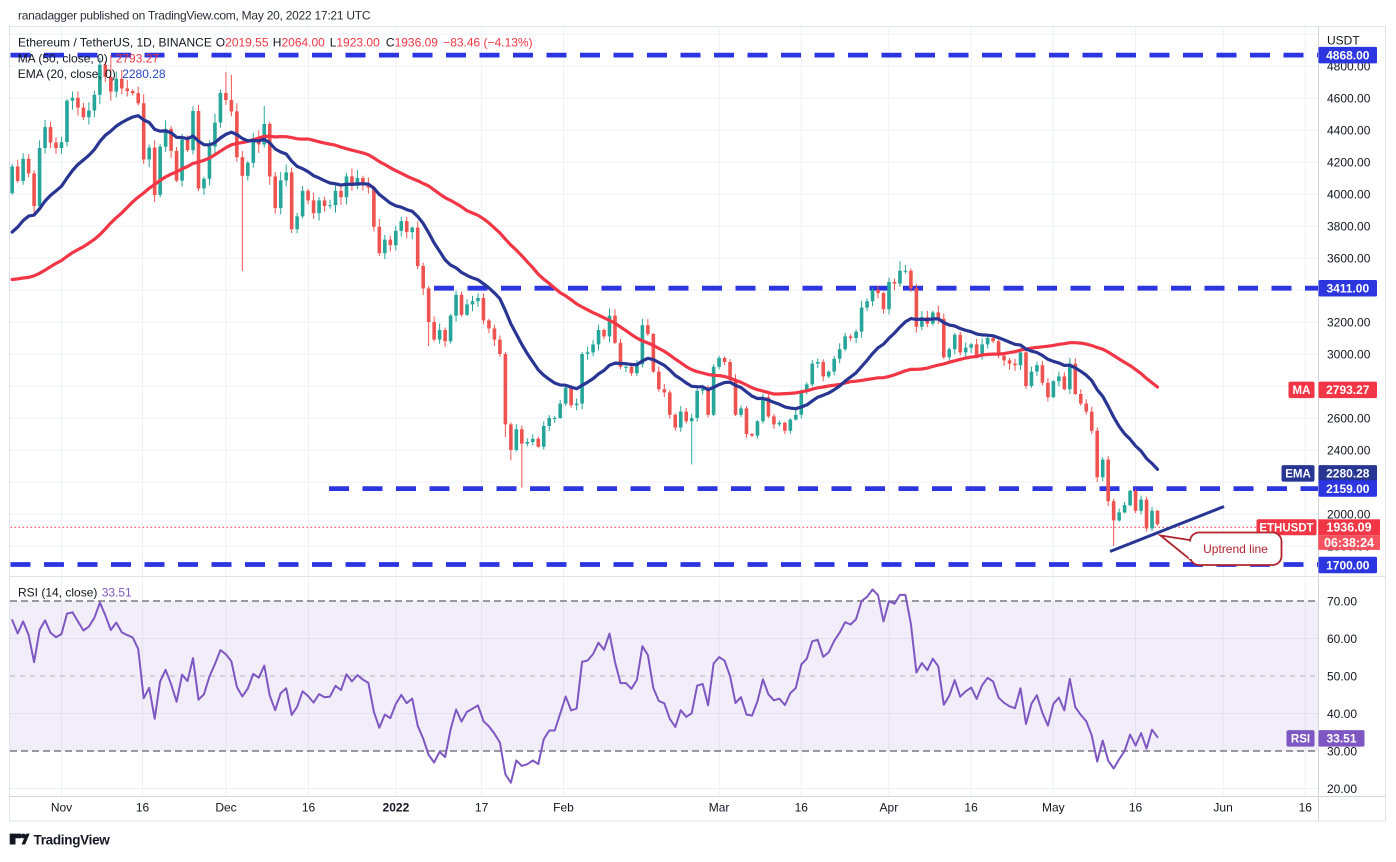  I want to click on svg-text:EMA (20, close, 0)2280.28: EMA (20, close, 0) 2280.28, so click(92, 74).